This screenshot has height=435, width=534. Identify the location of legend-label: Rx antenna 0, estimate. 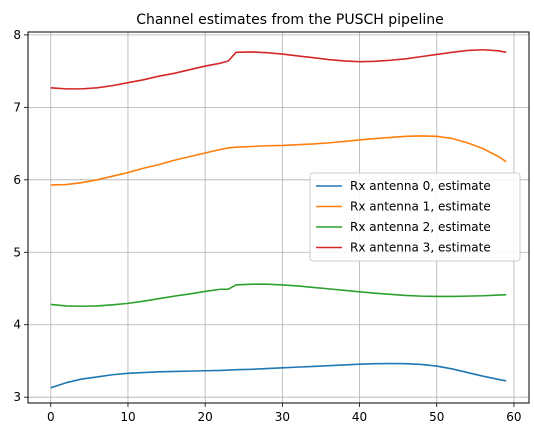
(420, 186).